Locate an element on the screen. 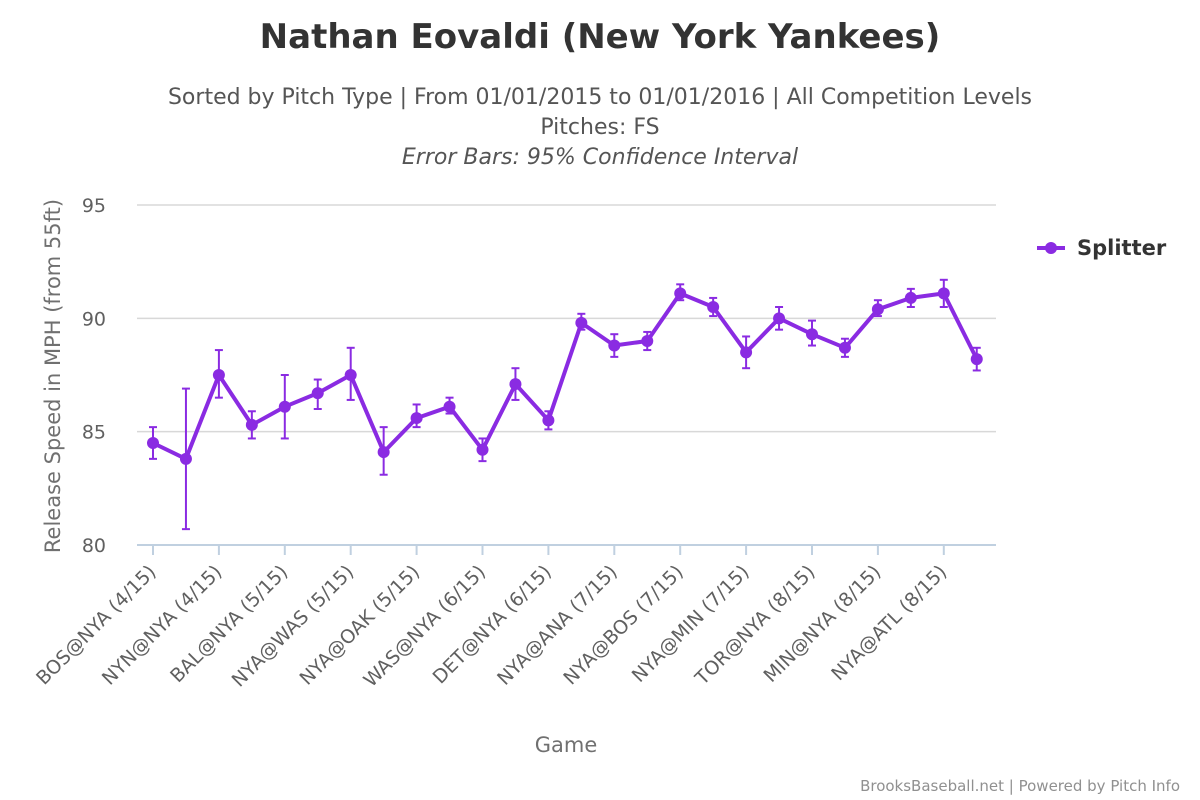  y-tick-label: 80 is located at coordinates (94, 546).